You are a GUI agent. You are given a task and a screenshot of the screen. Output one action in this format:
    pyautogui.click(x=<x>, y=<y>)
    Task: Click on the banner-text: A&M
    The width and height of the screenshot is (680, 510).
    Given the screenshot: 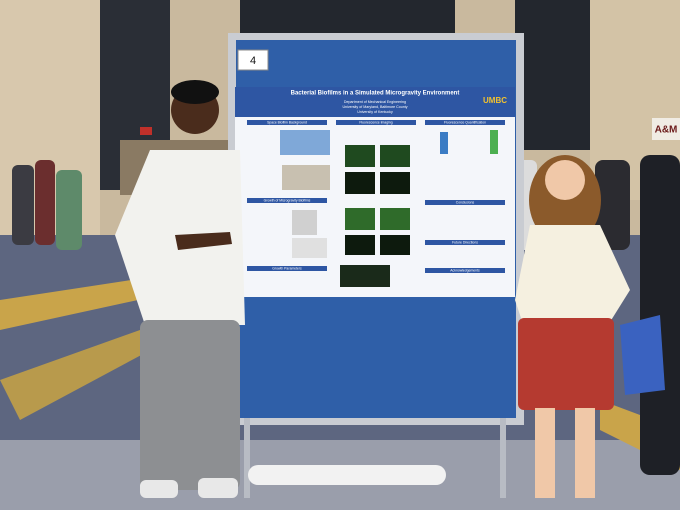 What is the action you would take?
    pyautogui.click(x=666, y=130)
    